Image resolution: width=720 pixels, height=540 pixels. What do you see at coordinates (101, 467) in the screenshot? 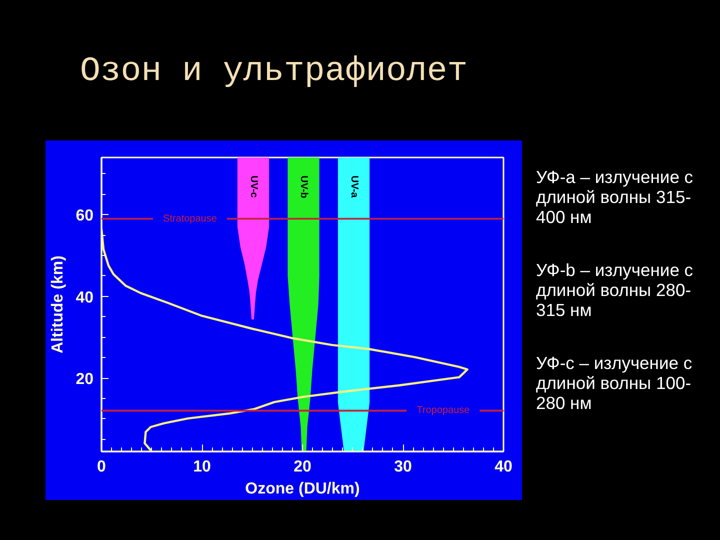
I see `x-tick-label: 0` at bounding box center [101, 467].